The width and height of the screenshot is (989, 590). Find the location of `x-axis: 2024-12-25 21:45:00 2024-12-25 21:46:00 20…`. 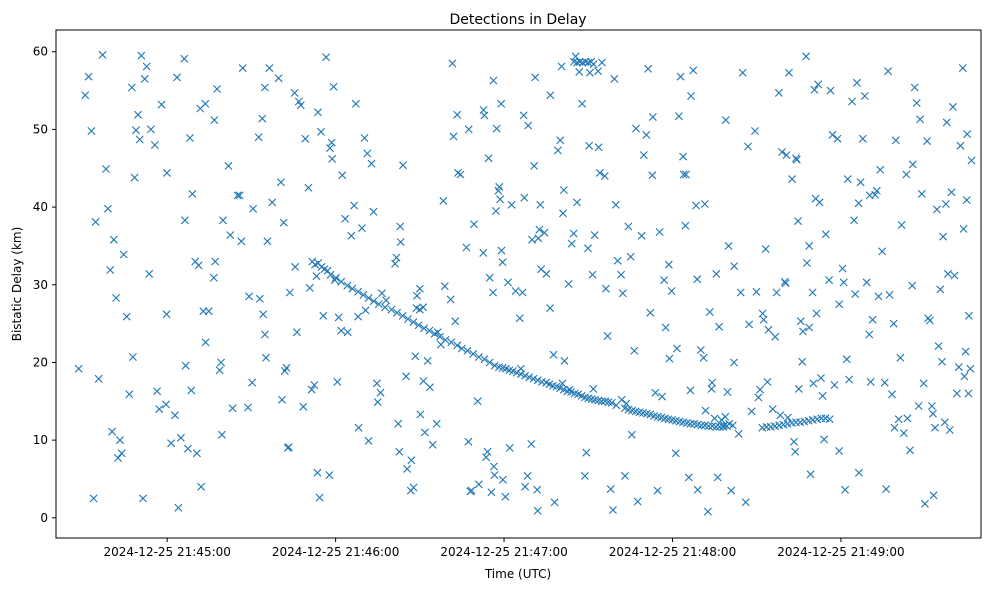

x-axis: 2024-12-25 21:45:00 2024-12-25 21:46:00 20… is located at coordinates (504, 548).